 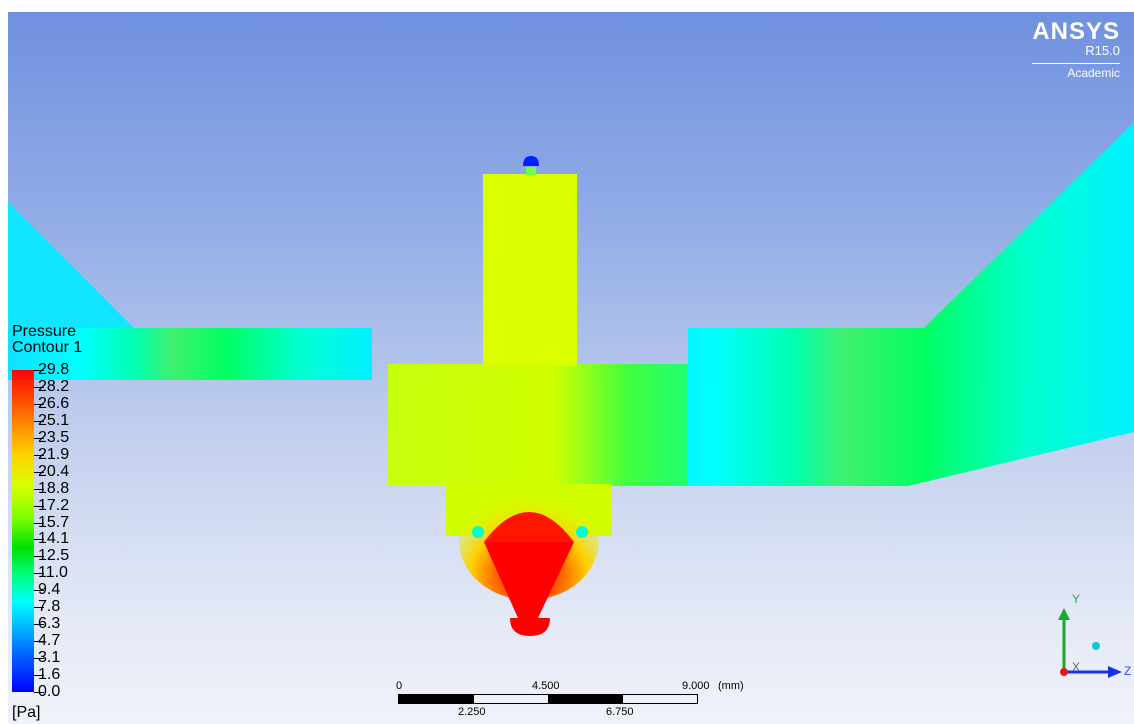 What do you see at coordinates (731, 686) in the screenshot?
I see `scale-unit: (mm)` at bounding box center [731, 686].